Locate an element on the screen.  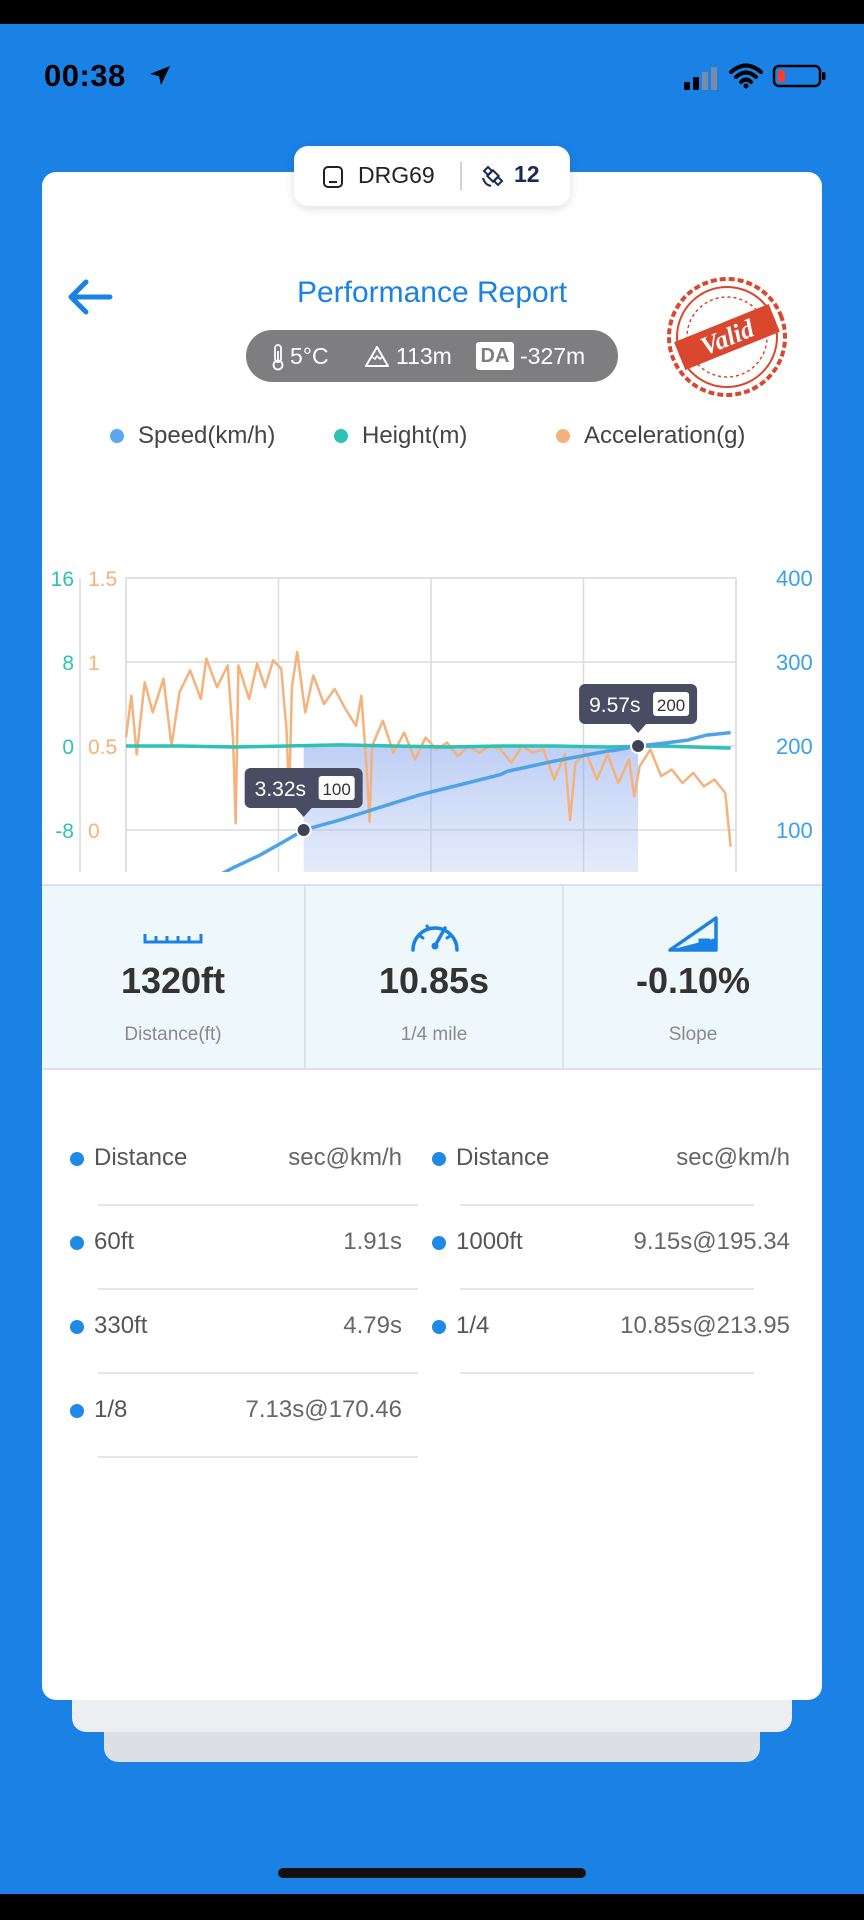
legend-acceleration-label: Acceleration(g) is located at coordinates (665, 435).